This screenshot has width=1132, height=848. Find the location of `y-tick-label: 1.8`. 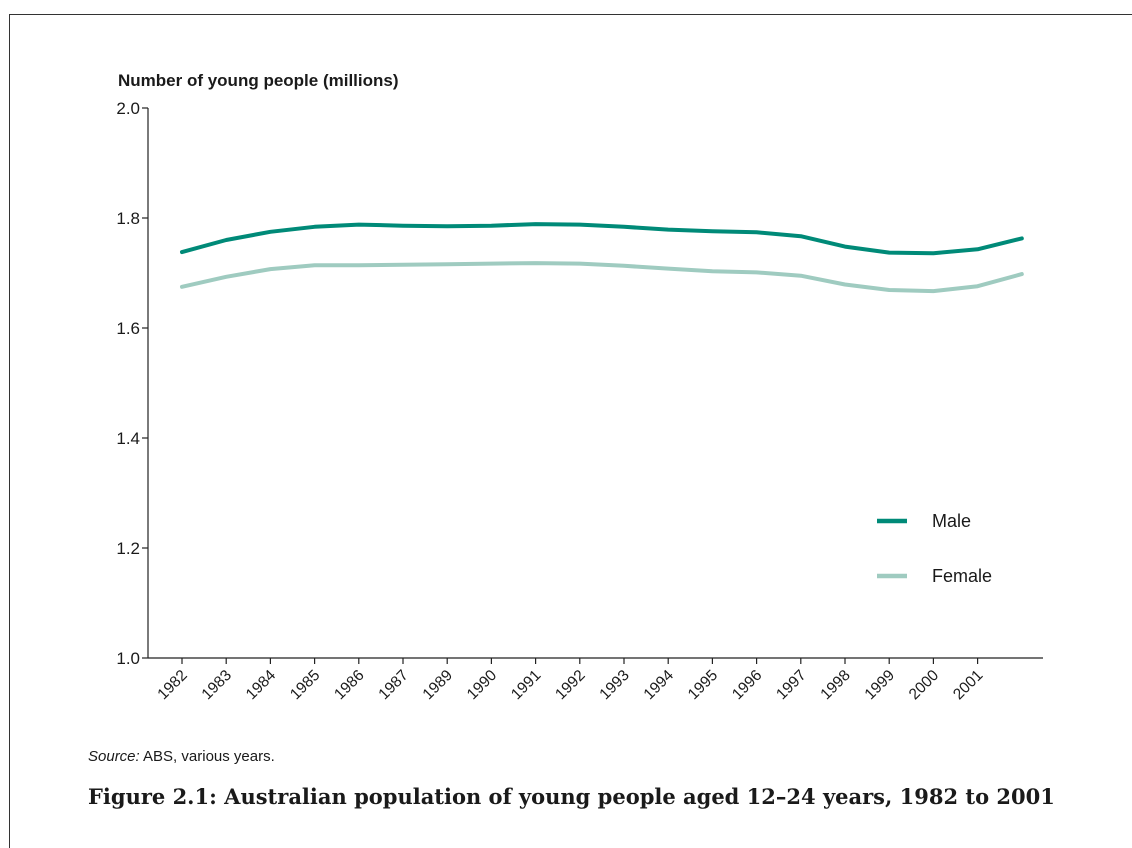

y-tick-label: 1.8 is located at coordinates (128, 218).